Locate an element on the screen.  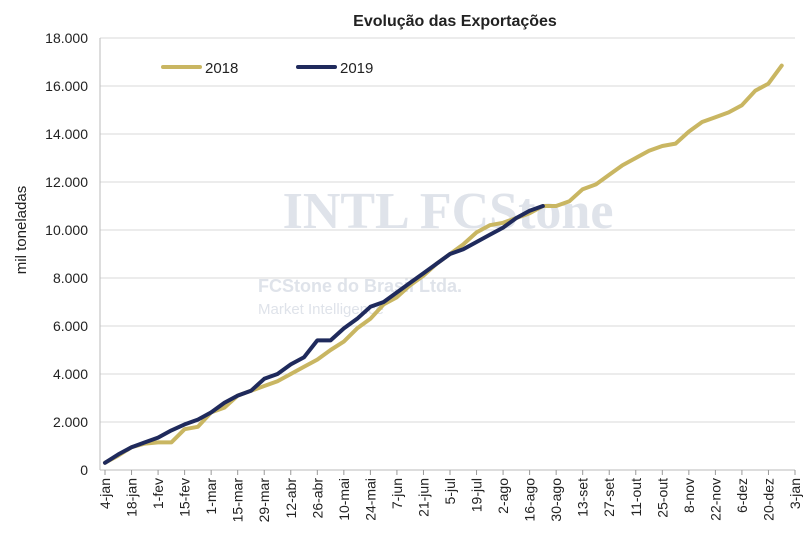
x-tick-label: 10-mai is located at coordinates (344, 499).